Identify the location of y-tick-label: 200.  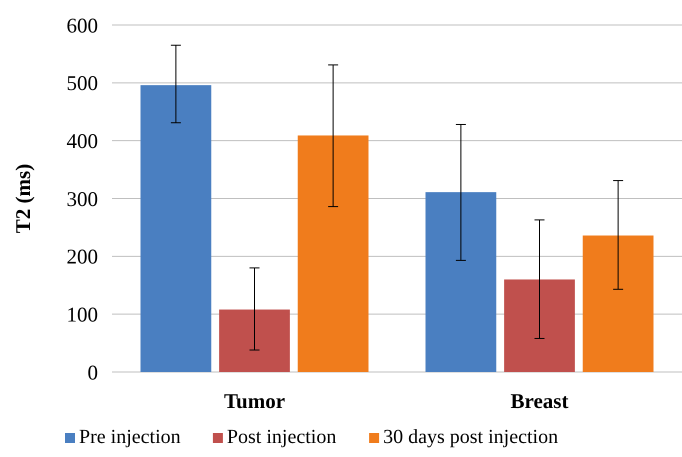
(82, 256).